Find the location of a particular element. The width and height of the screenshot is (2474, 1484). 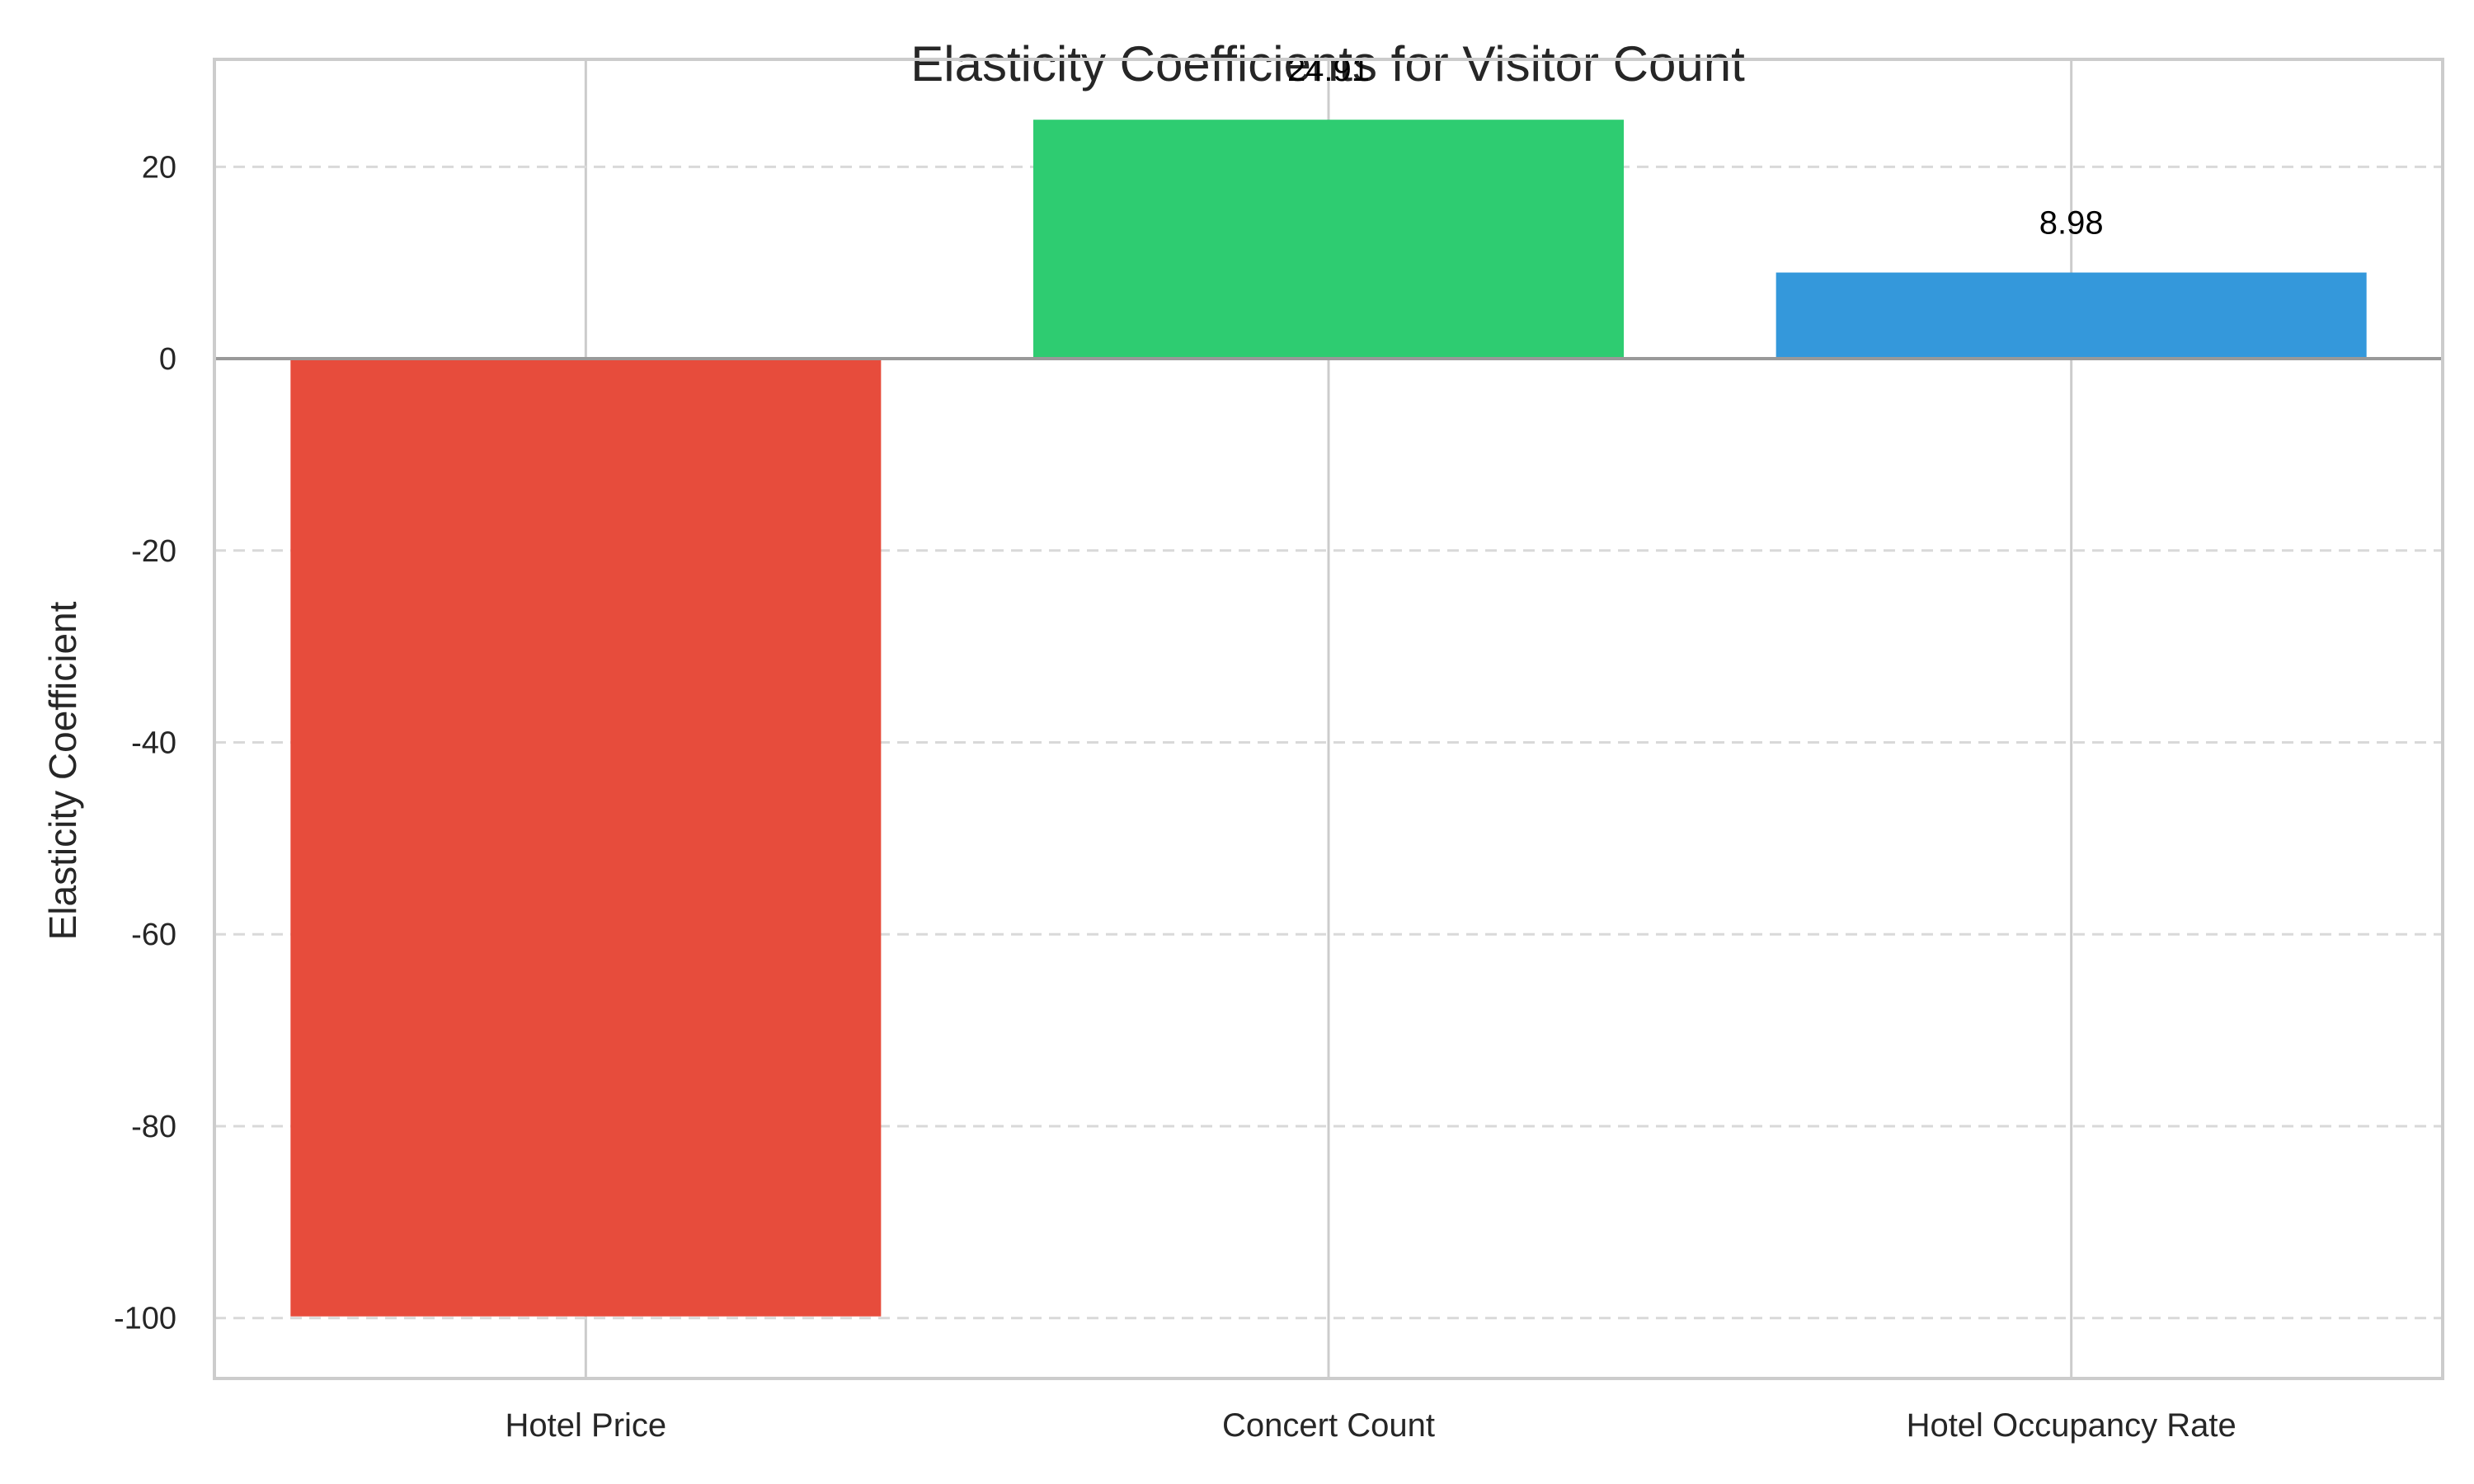

y-tick-label: -100 is located at coordinates (145, 1319).